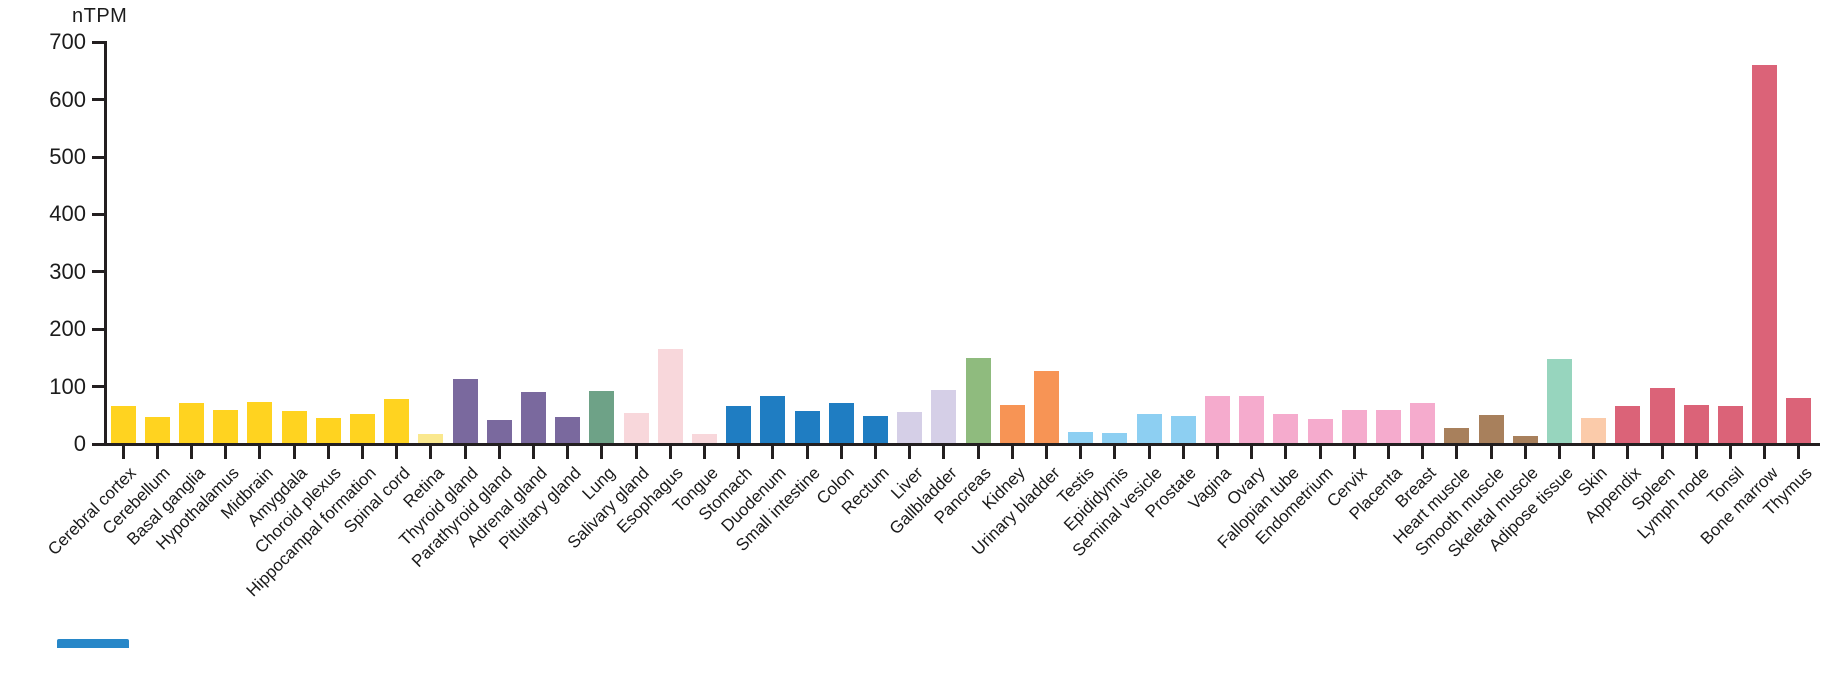 This screenshot has height=689, width=1828. Describe the element at coordinates (670, 396) in the screenshot. I see `bar-esophagus` at that location.